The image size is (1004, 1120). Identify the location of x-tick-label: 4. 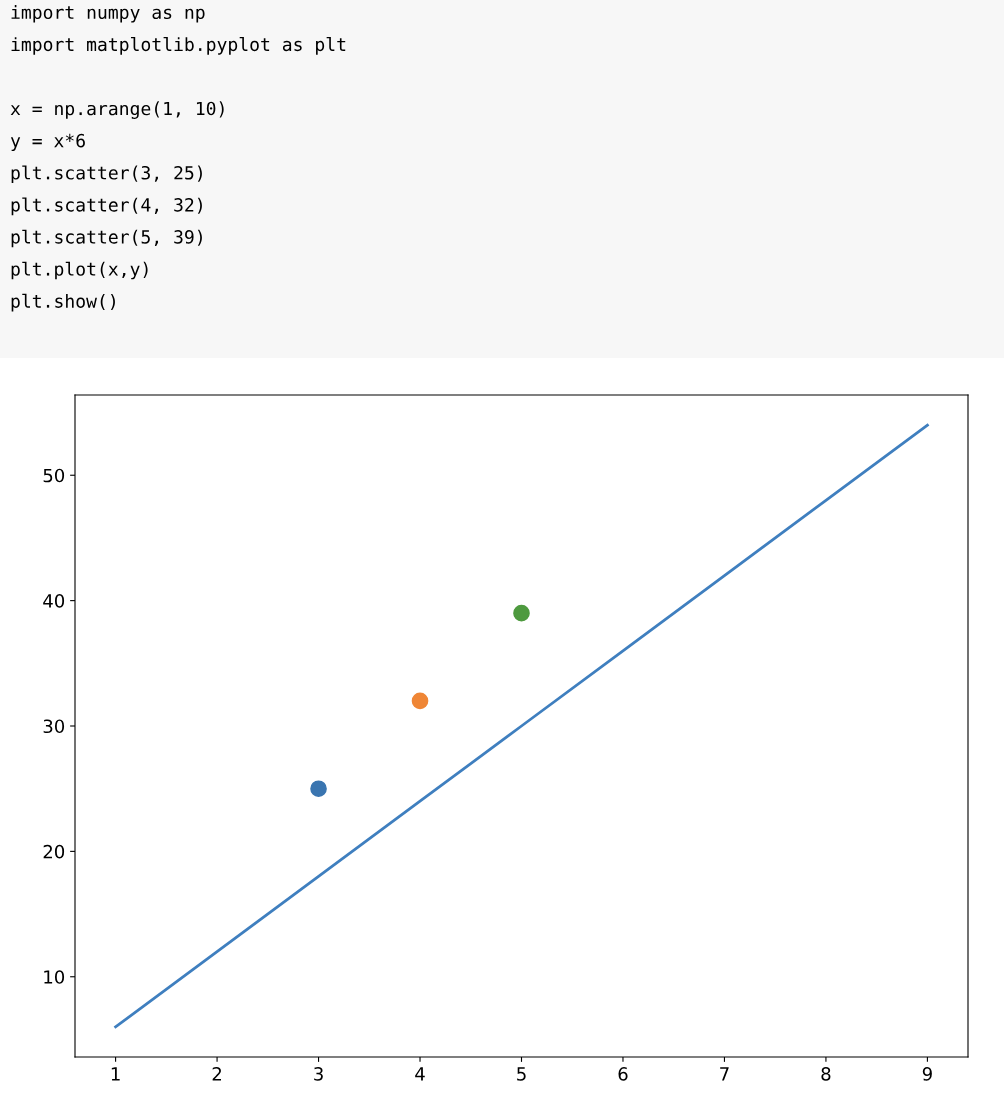
(420, 1074).